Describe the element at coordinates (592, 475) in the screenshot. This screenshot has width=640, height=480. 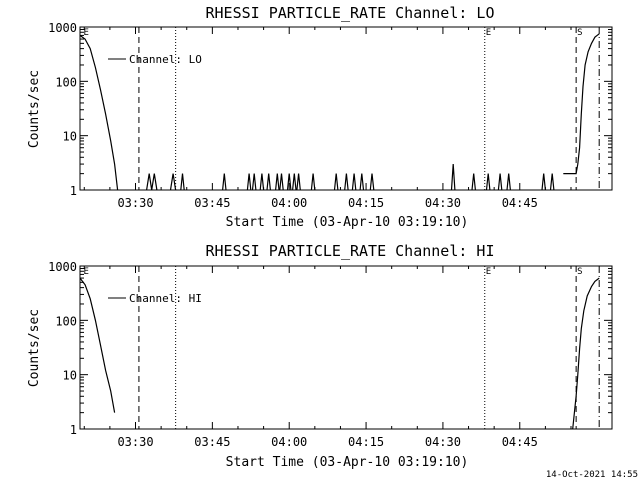
I see `footer-timestamp: 14-Oct-2021 14:55` at that location.